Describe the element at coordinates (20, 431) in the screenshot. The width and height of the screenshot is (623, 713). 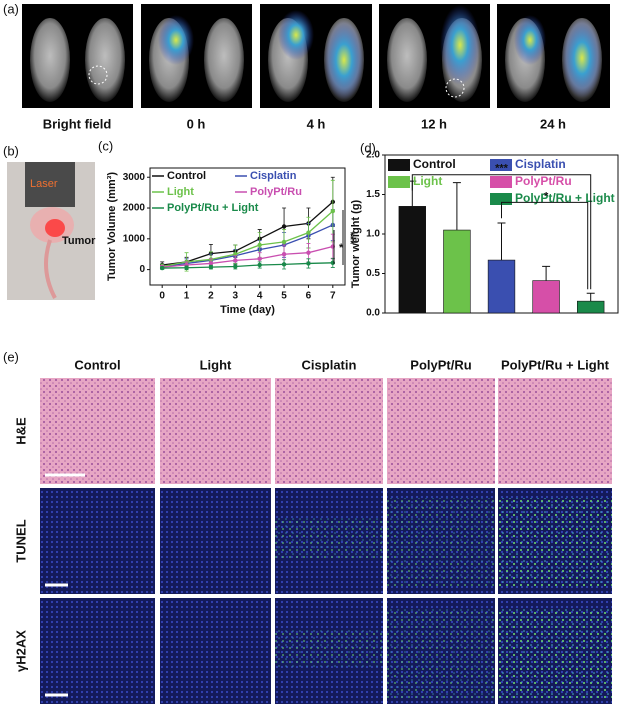
I see `row-label: H&E` at that location.